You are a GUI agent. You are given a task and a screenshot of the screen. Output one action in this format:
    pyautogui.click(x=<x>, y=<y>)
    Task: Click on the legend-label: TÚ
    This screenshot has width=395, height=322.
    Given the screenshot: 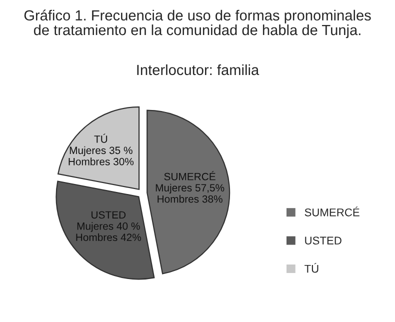 What is the action you would take?
    pyautogui.click(x=311, y=267)
    